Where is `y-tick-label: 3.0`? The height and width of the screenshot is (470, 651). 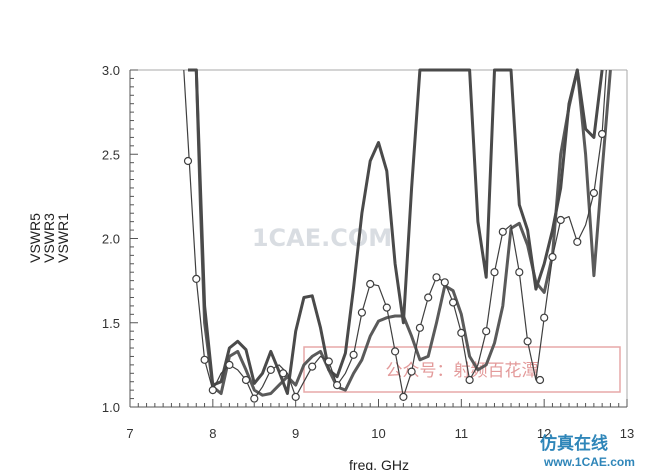 y-tick-label: 3.0 is located at coordinates (111, 70).